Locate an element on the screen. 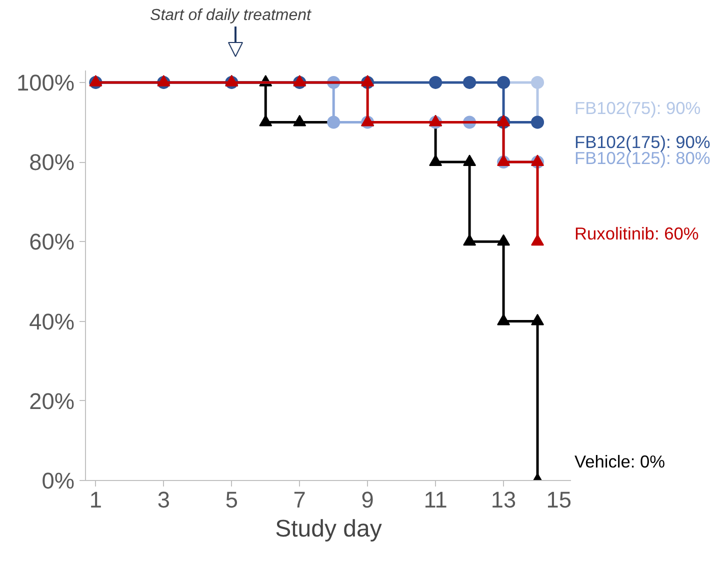 The height and width of the screenshot is (570, 721). x-axis-title: Study day is located at coordinates (328, 529).